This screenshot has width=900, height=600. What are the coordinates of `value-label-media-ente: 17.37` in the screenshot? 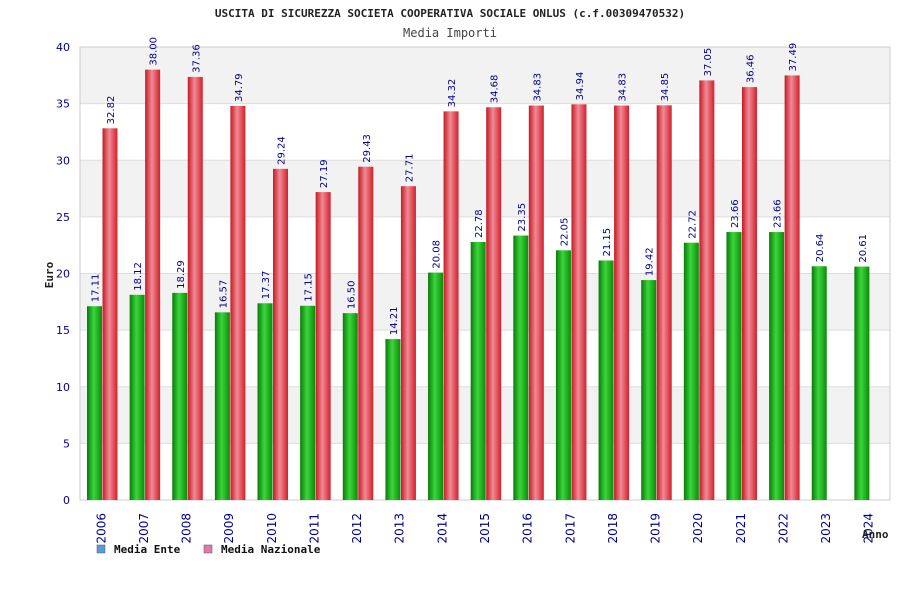 It's located at (266, 285).